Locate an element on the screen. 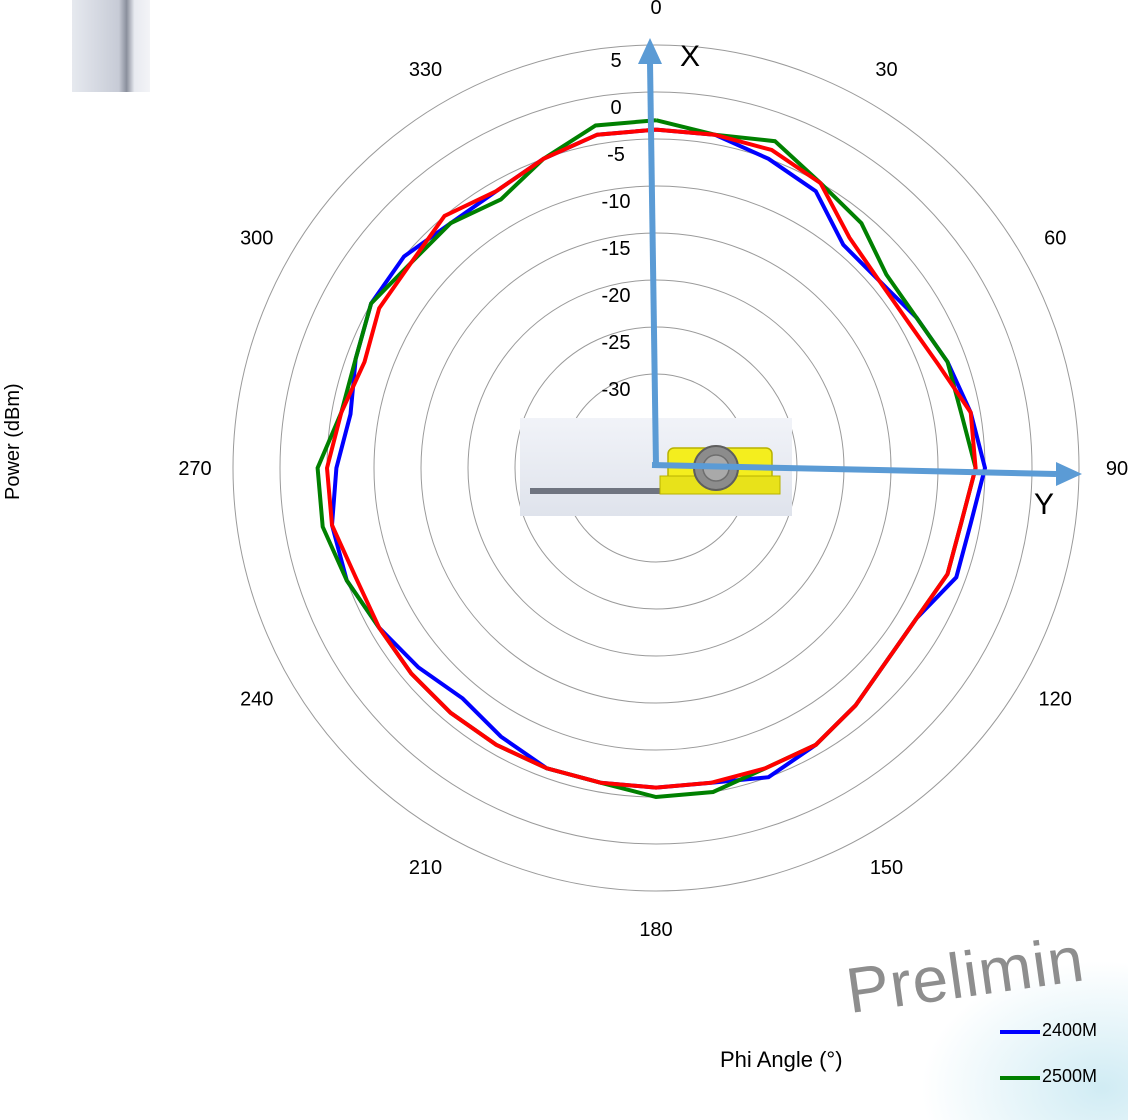 This screenshot has height=1120, width=1128. angle-tick-label: 300 is located at coordinates (256, 239).